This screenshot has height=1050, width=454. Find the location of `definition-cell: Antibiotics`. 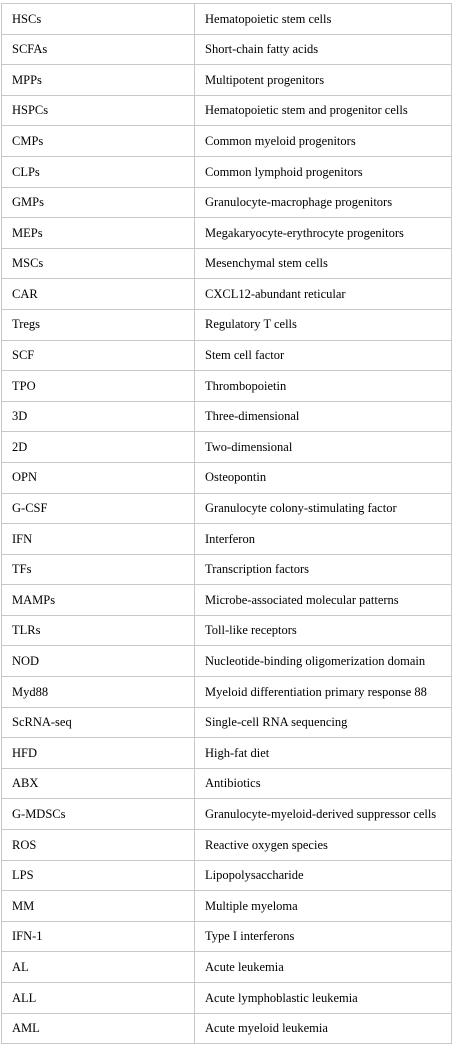

definition-cell: Antibiotics is located at coordinates (323, 783).